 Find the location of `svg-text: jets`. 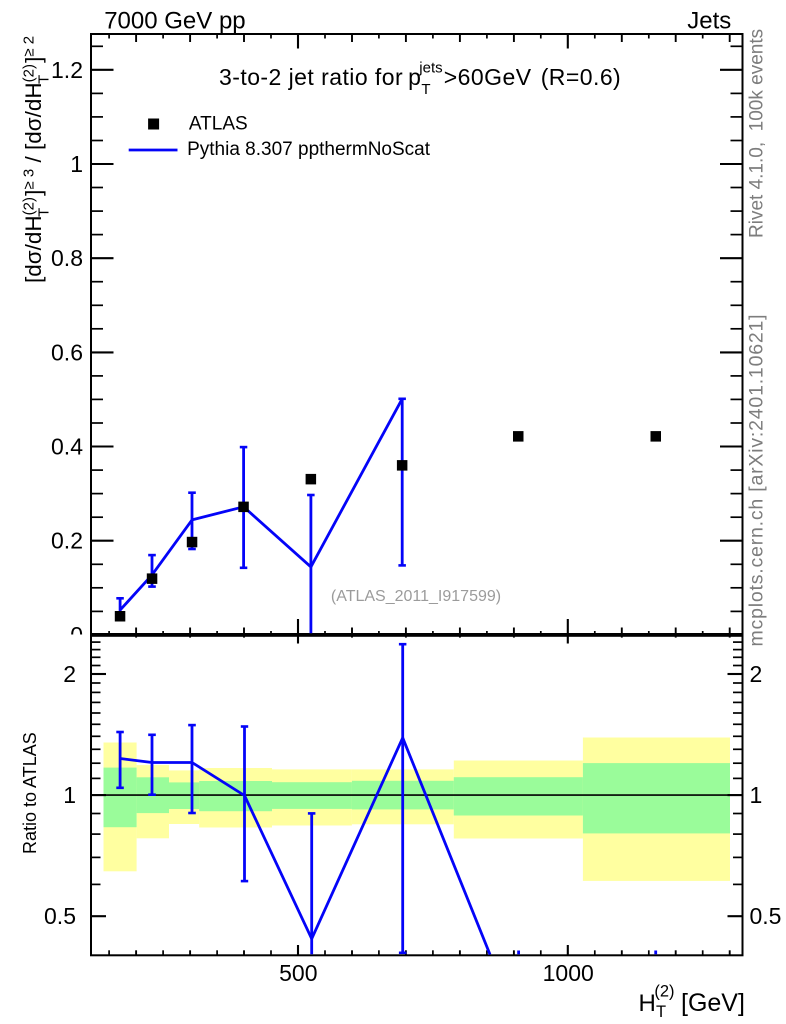

svg-text: jets is located at coordinates (430, 67).